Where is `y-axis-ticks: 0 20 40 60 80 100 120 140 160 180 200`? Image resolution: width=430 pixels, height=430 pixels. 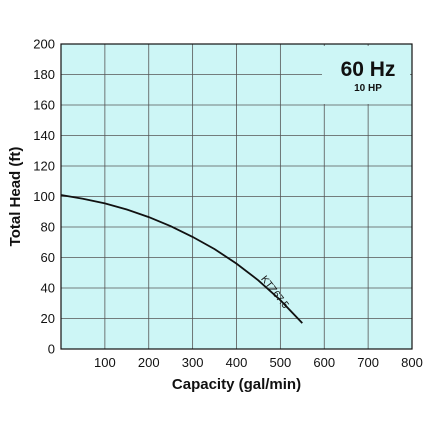
y-axis-ticks: 0 20 40 60 80 100 120 140 160 180 200 is located at coordinates (44, 197).